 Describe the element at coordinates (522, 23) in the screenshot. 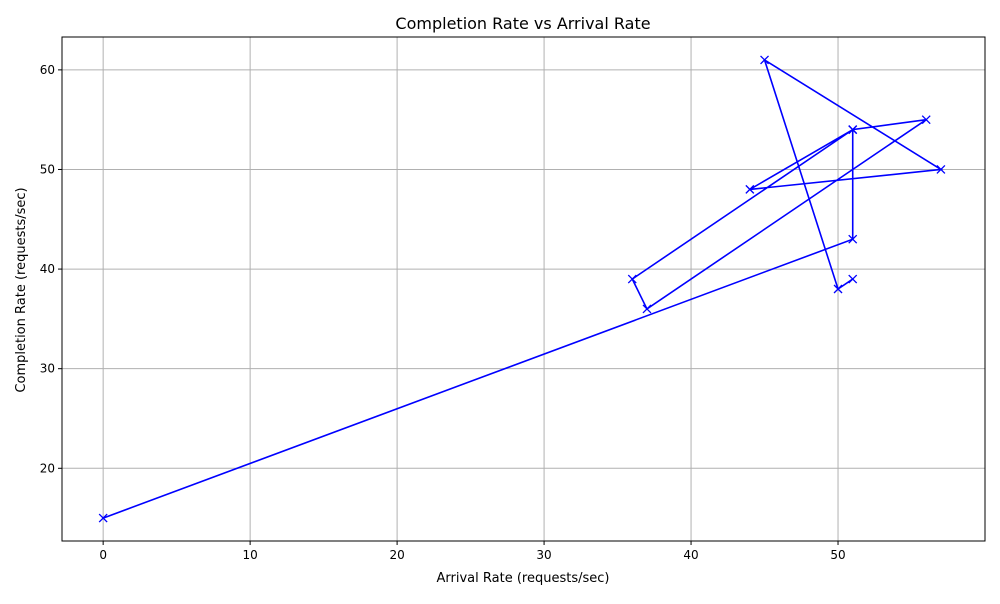

I see `chart-title: Completion Rate vs Arrival Rate` at that location.